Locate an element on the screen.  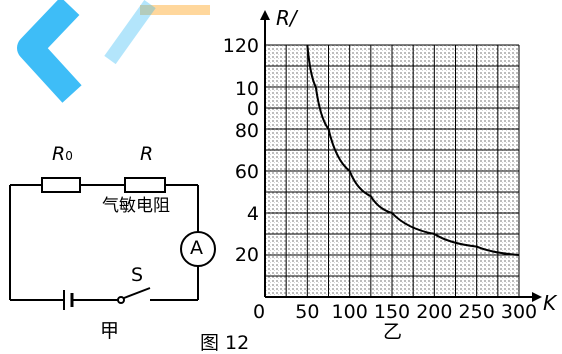
y-tick-label: 0 is located at coordinates (253, 109).